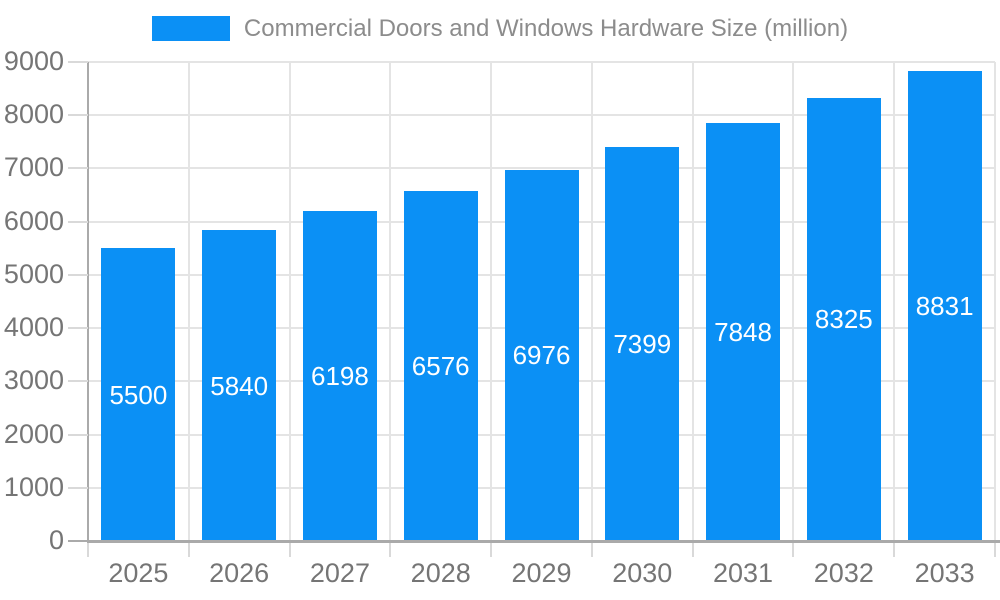  I want to click on bar-value-label: 6198, so click(340, 376).